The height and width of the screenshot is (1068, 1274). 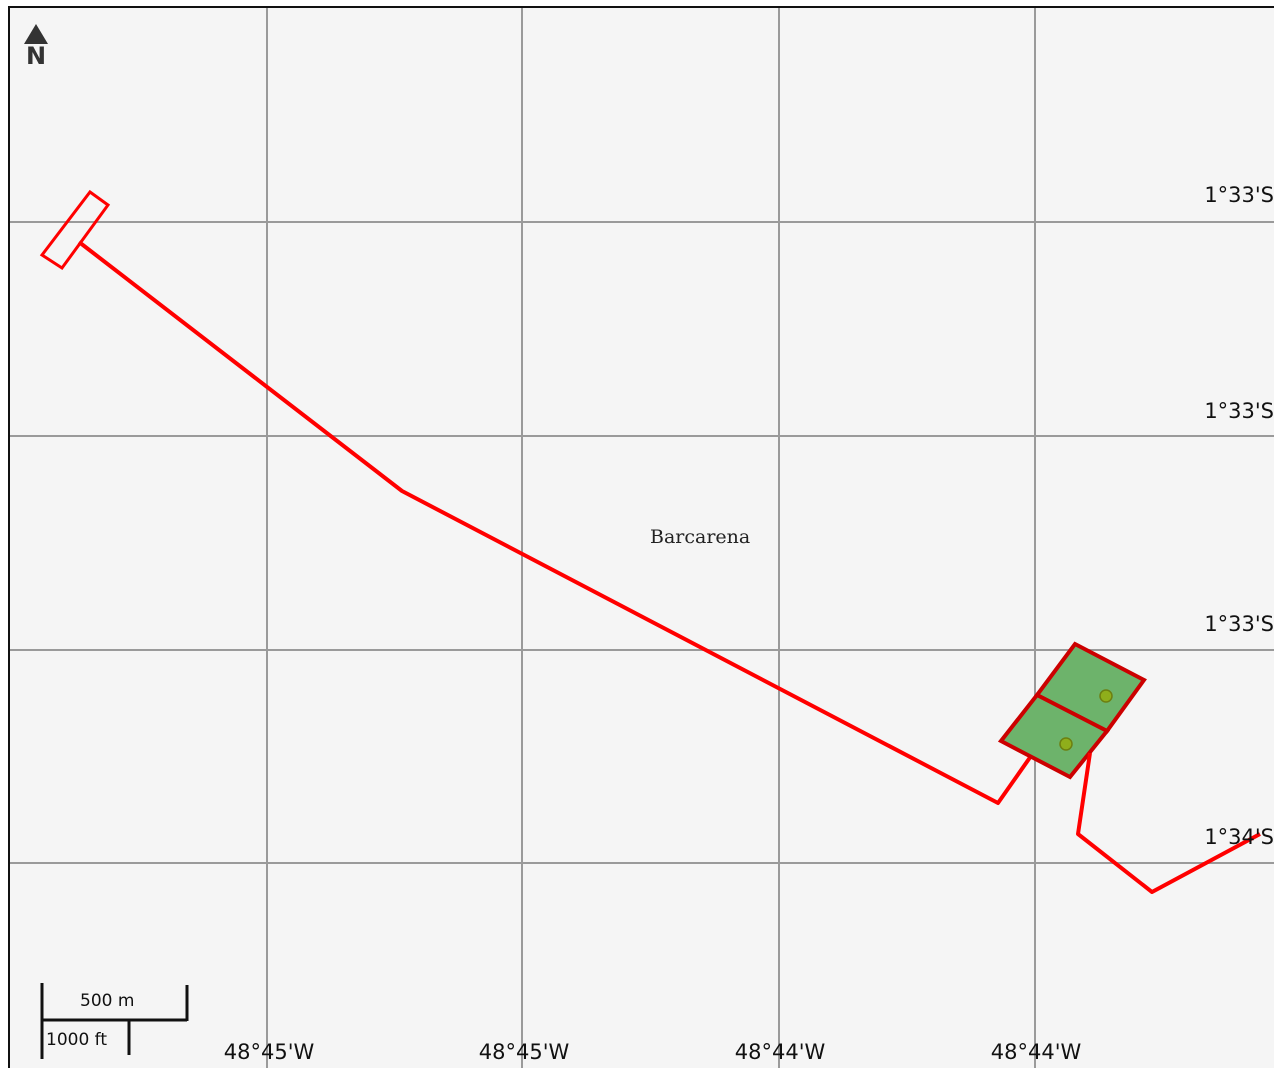 What do you see at coordinates (36, 56) in the screenshot?
I see `north-label: N` at bounding box center [36, 56].